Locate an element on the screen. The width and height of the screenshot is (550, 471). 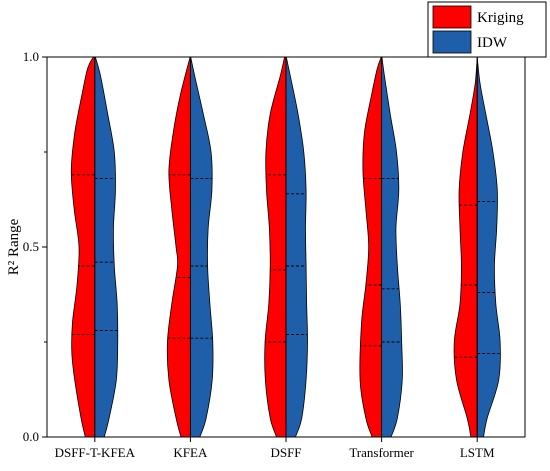
legend: Kriging IDW is located at coordinates (487, 29).